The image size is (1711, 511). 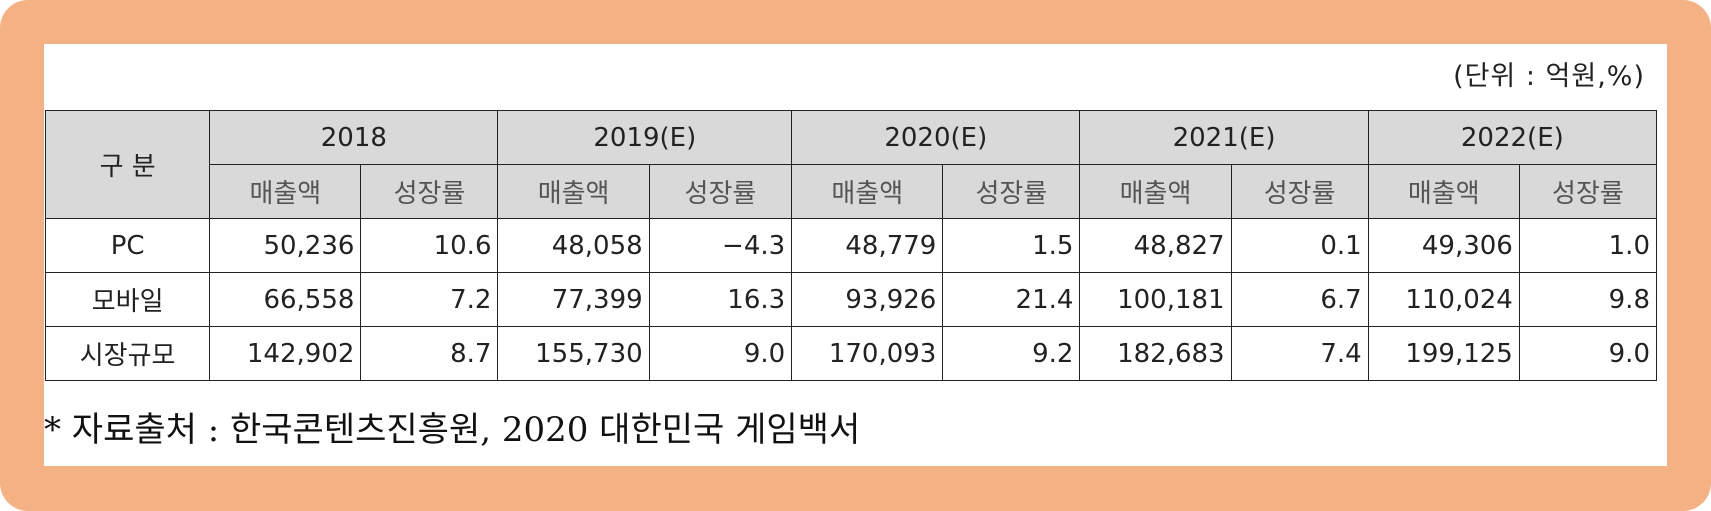 I want to click on table-cell: 21.4, so click(x=1011, y=299).